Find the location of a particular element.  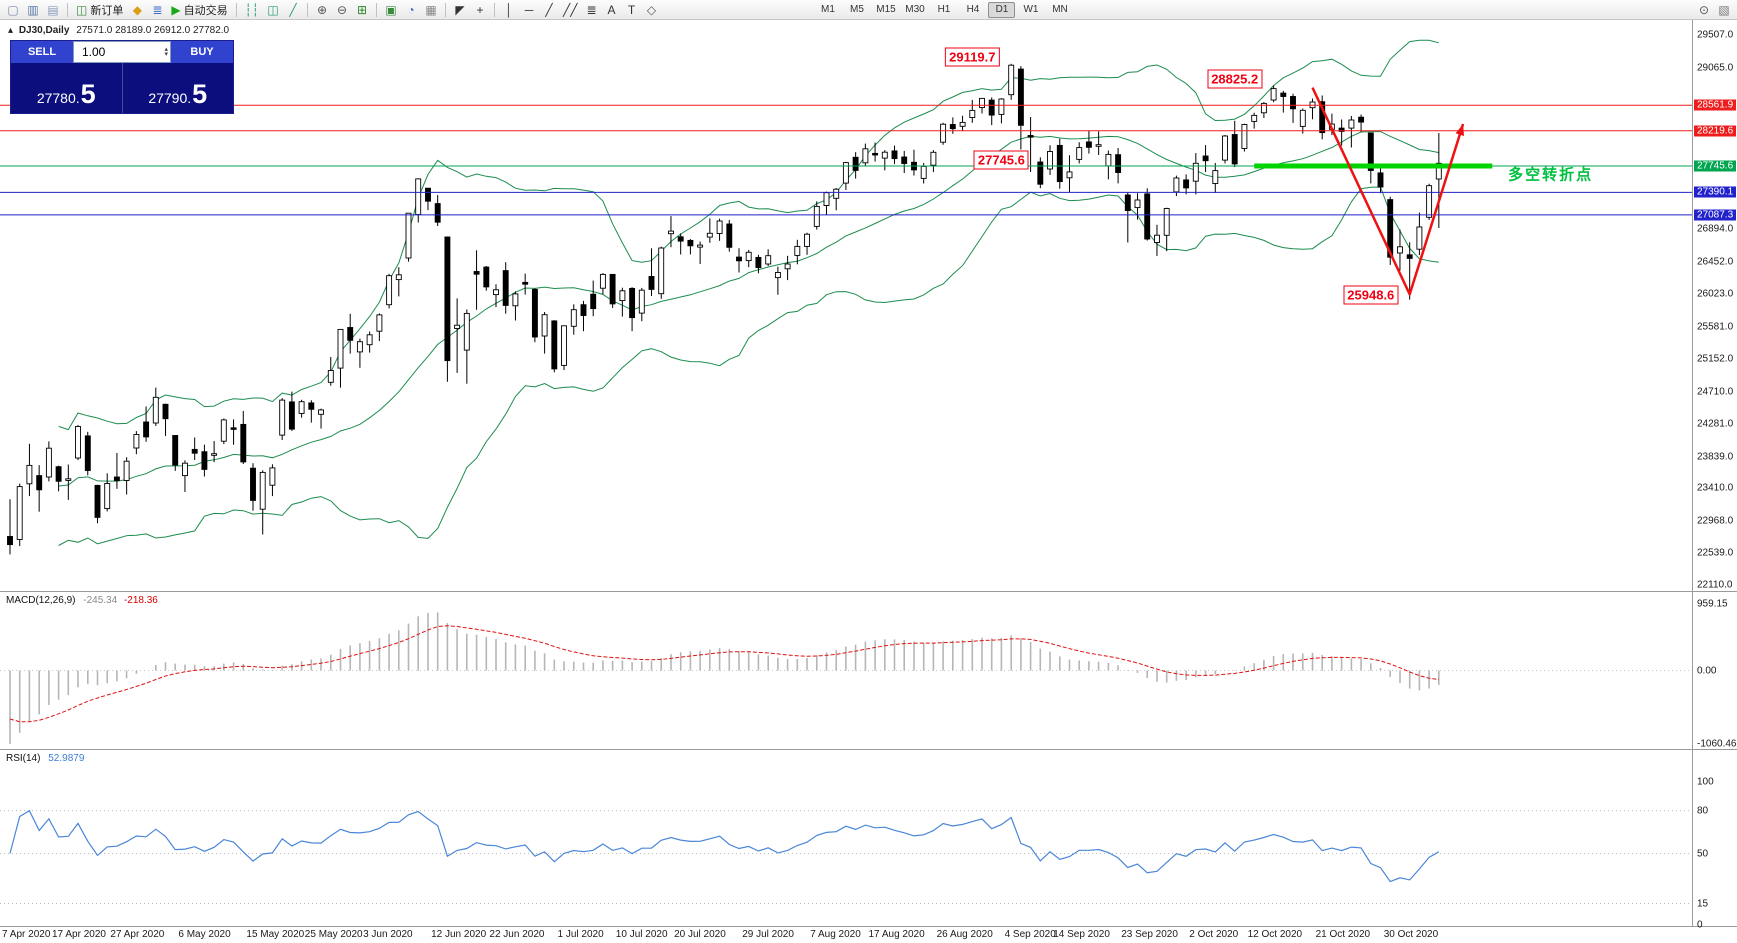

buy-price-button: 27790. 5 is located at coordinates (178, 88).